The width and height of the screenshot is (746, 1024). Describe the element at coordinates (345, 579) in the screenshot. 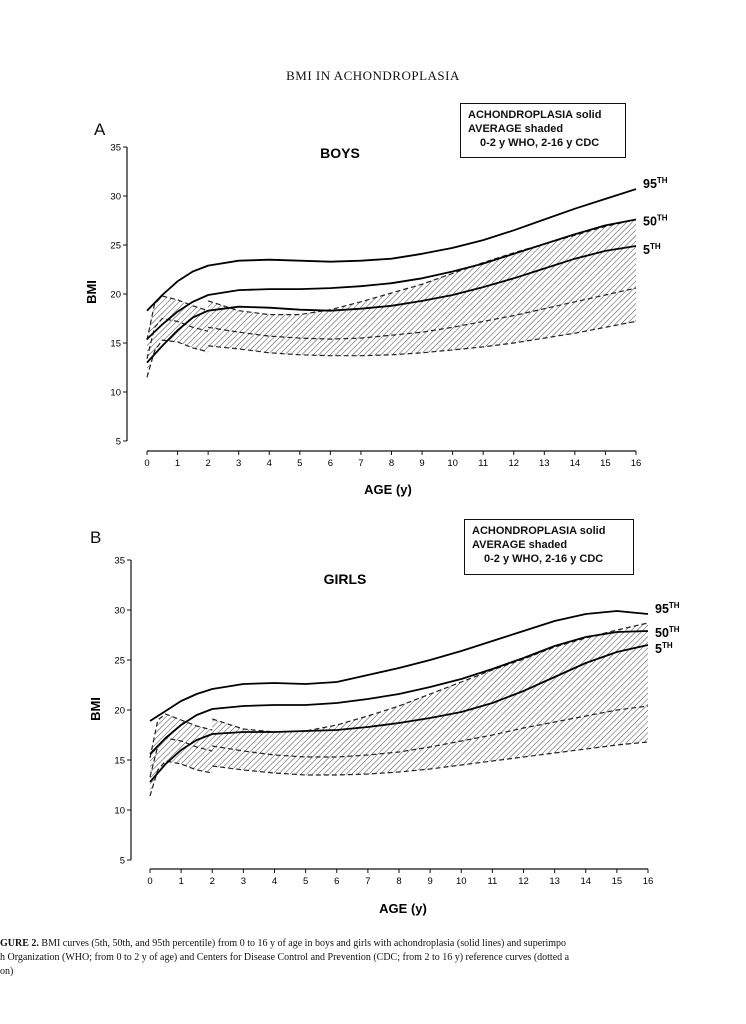

I see `chart-title: GIRLS` at that location.